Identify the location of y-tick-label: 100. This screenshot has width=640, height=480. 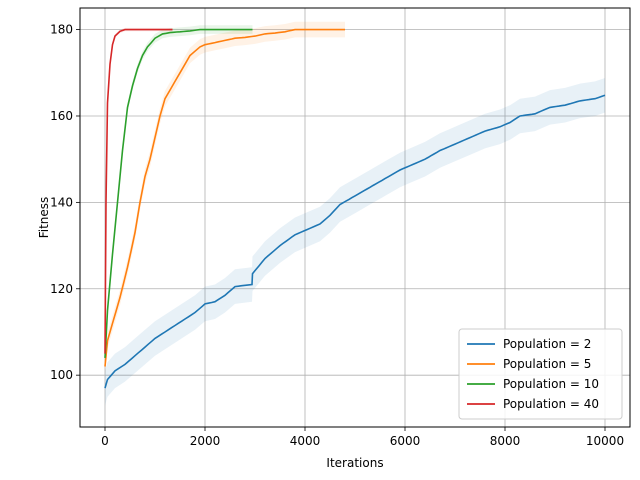
(61, 375).